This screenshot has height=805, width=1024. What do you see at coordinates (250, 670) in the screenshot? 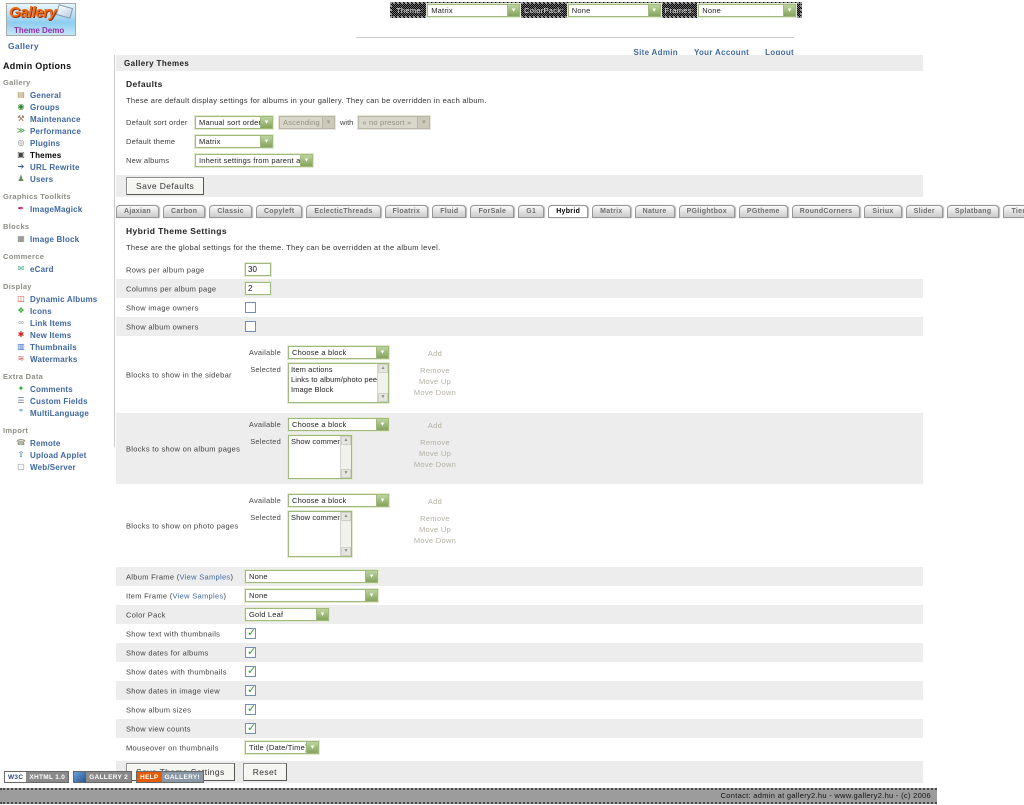
I see `show-dates-with-thumbnails-checkbox` at bounding box center [250, 670].